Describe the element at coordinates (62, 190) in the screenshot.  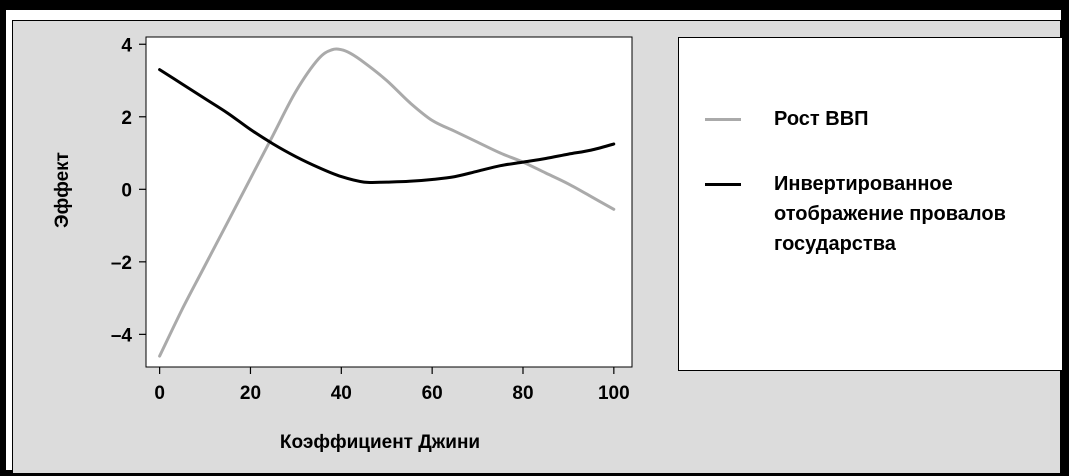
I see `y-axis-title: Эффект` at that location.